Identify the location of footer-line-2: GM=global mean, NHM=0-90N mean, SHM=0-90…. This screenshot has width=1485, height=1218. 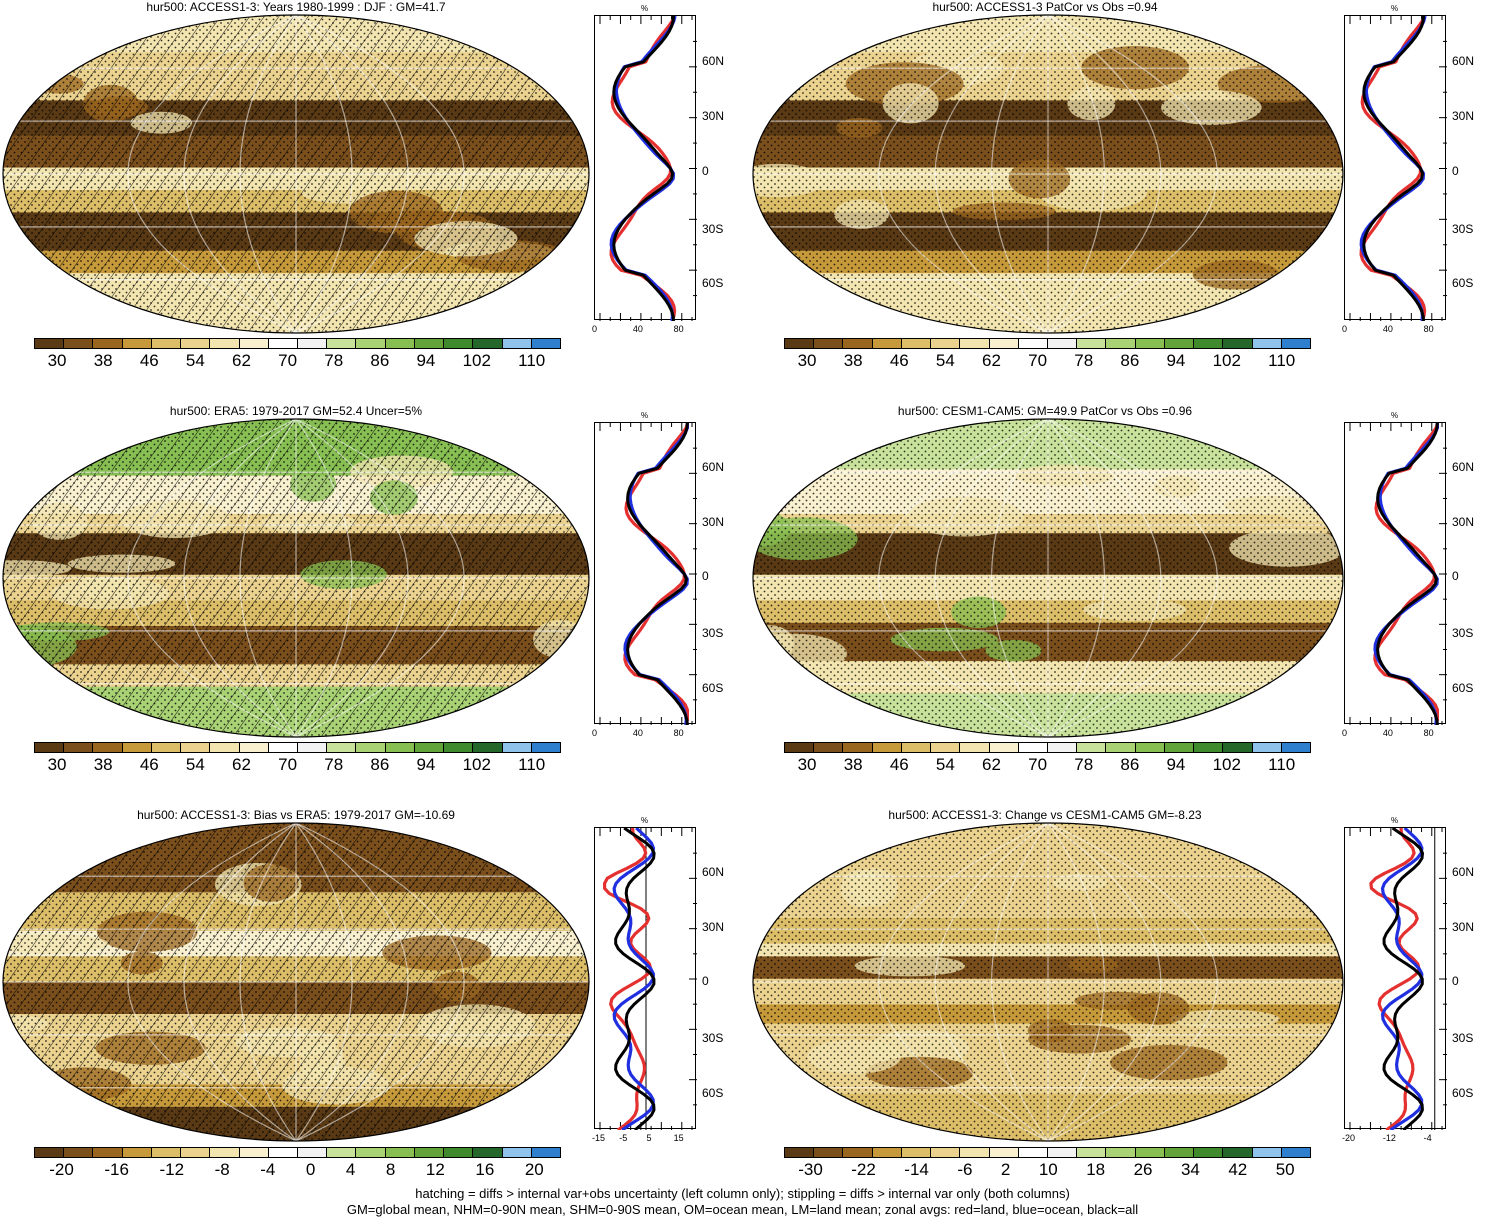
(742, 1209).